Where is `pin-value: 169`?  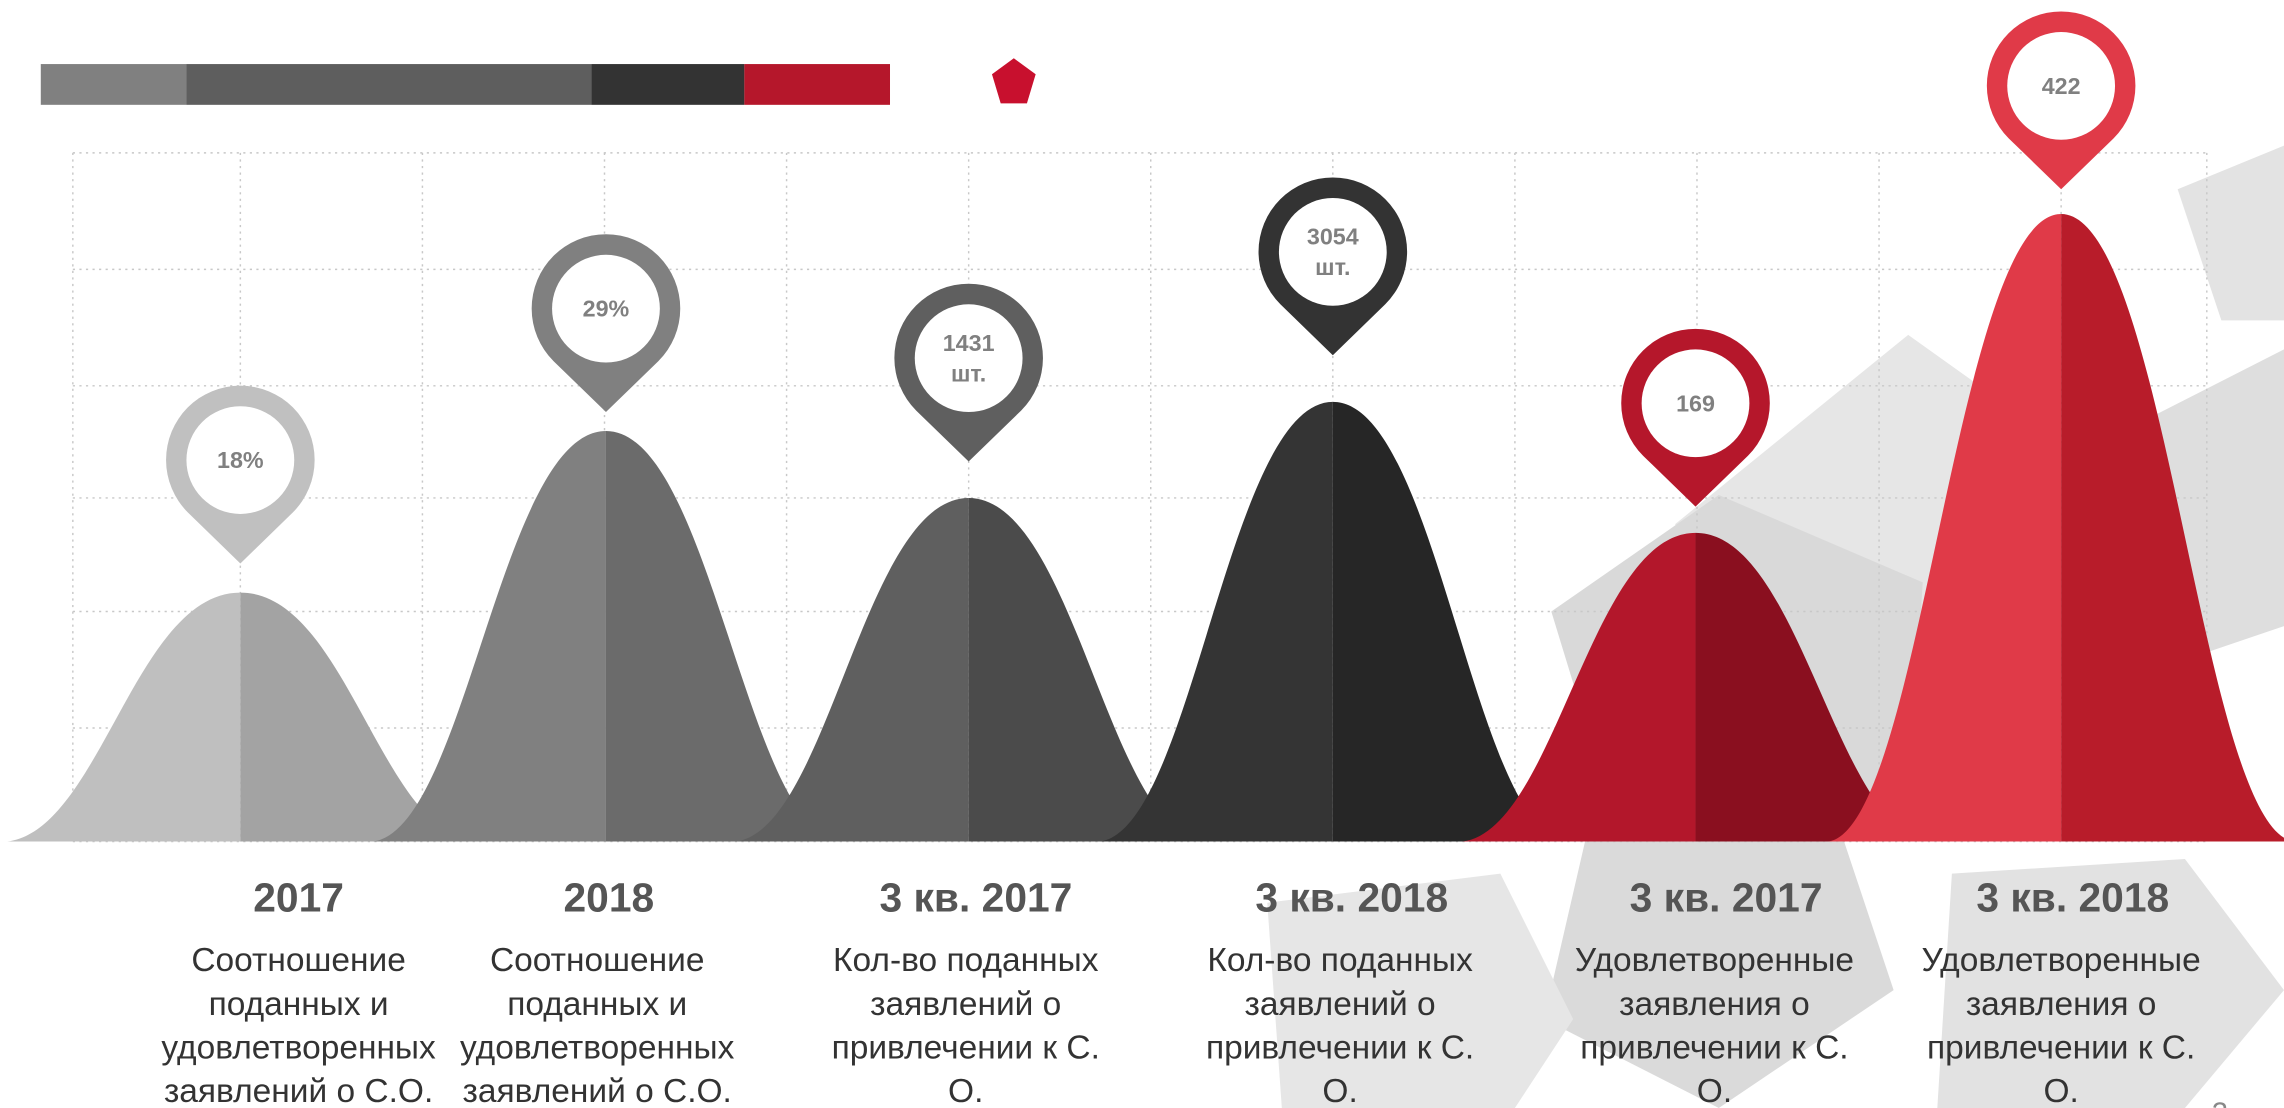 pin-value: 169 is located at coordinates (1695, 403).